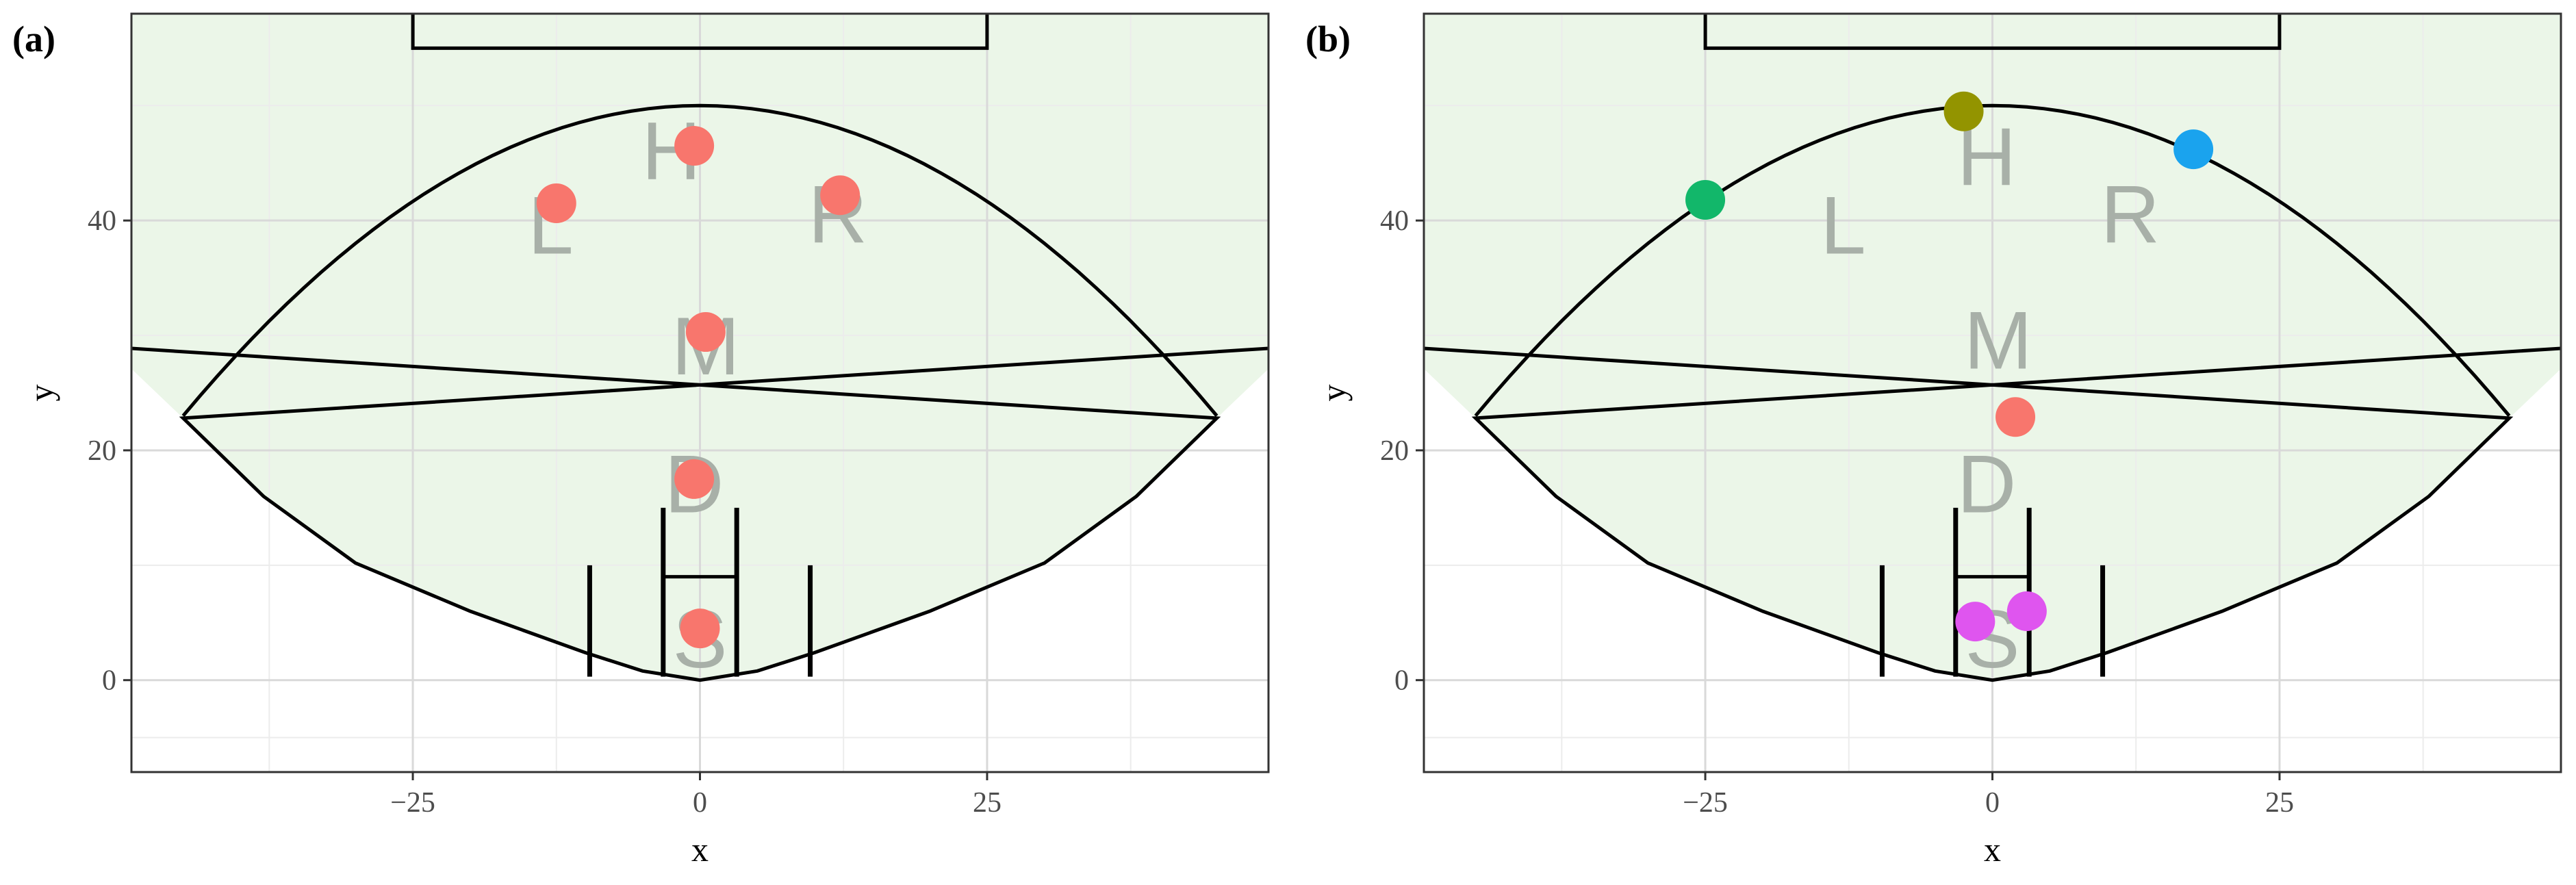 Image resolution: width=2576 pixels, height=885 pixels. What do you see at coordinates (2130, 214) in the screenshot?
I see `zone-label-r: R` at bounding box center [2130, 214].